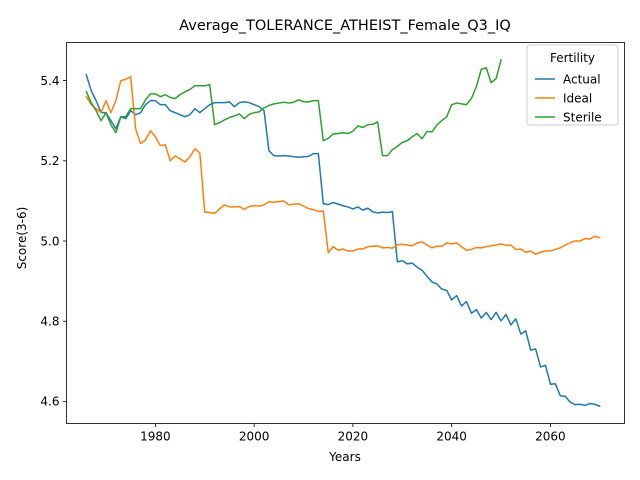  Describe the element at coordinates (293, 108) in the screenshot. I see `series-line-sterile` at that location.